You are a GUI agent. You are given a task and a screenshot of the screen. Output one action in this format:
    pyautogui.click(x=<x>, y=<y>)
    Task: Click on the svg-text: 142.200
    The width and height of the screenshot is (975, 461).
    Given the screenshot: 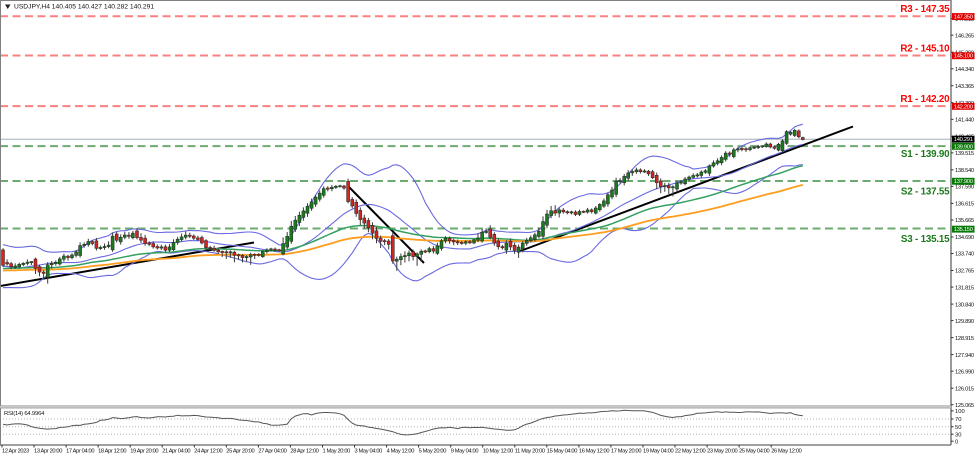 What is the action you would take?
    pyautogui.click(x=963, y=107)
    